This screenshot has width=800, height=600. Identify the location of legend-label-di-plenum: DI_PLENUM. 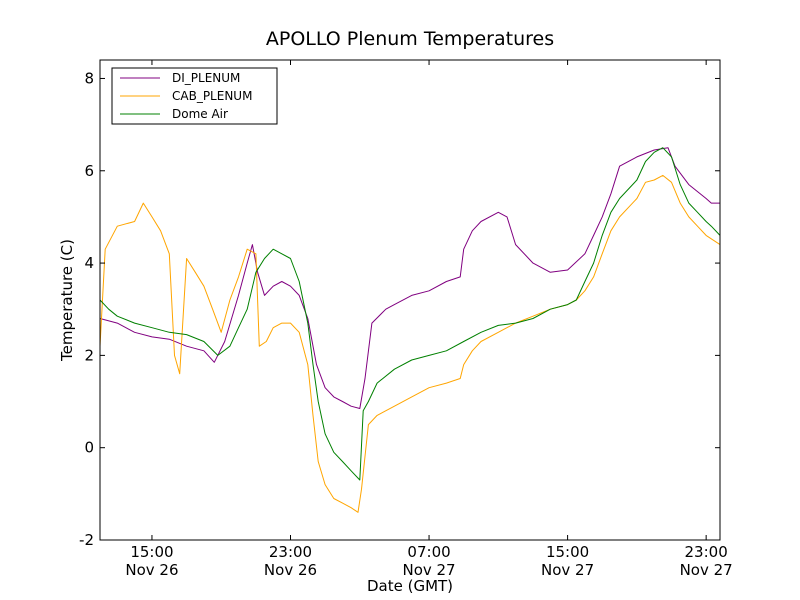
(206, 78).